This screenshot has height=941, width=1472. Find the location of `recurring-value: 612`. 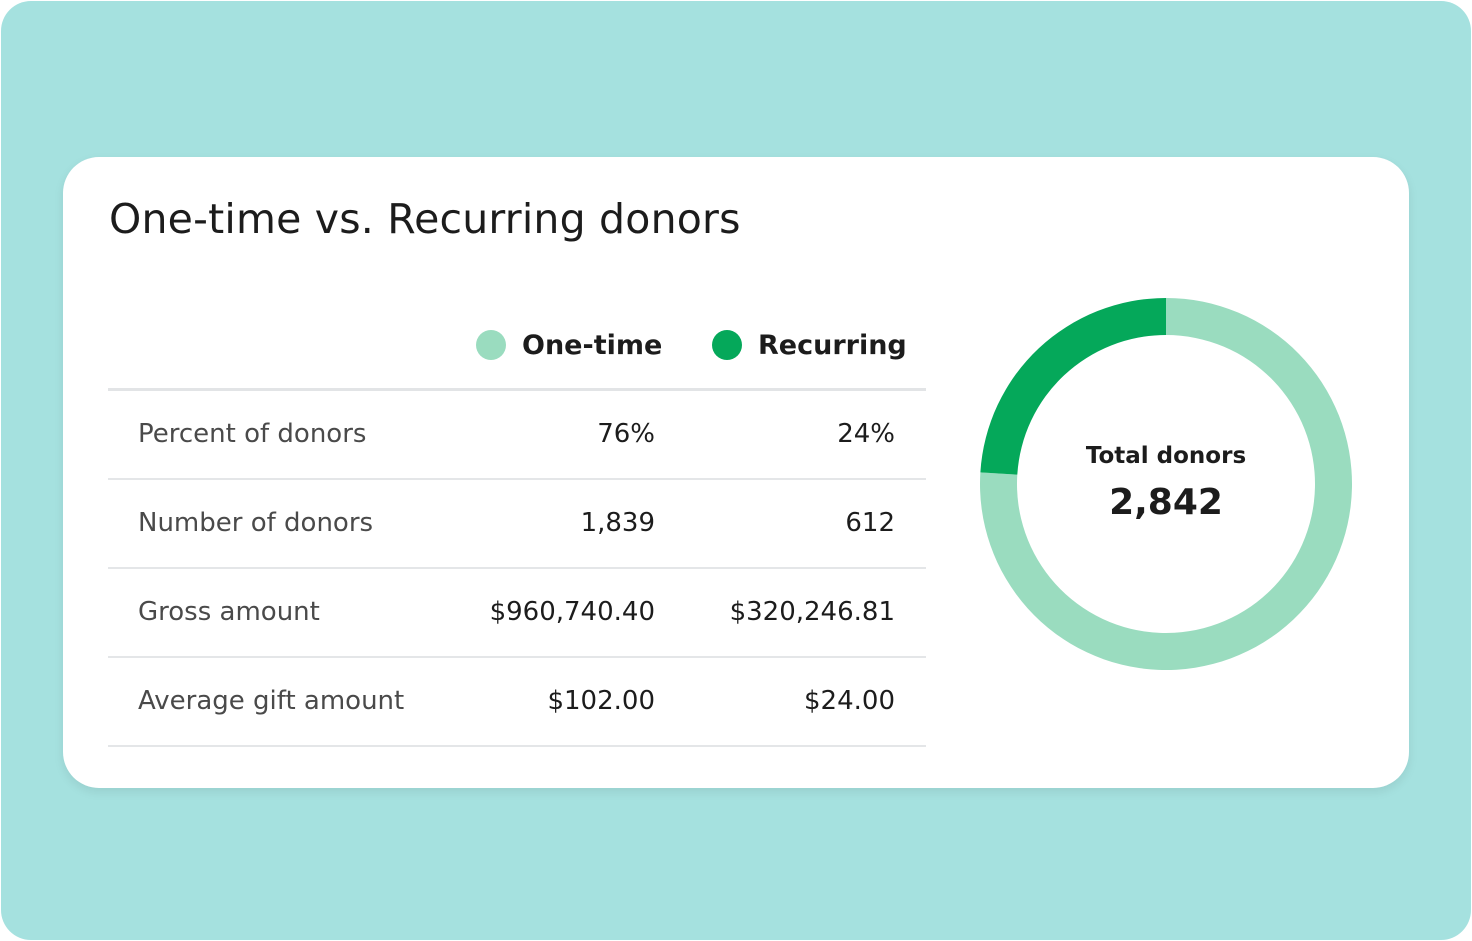

recurring-value: 612 is located at coordinates (870, 523).